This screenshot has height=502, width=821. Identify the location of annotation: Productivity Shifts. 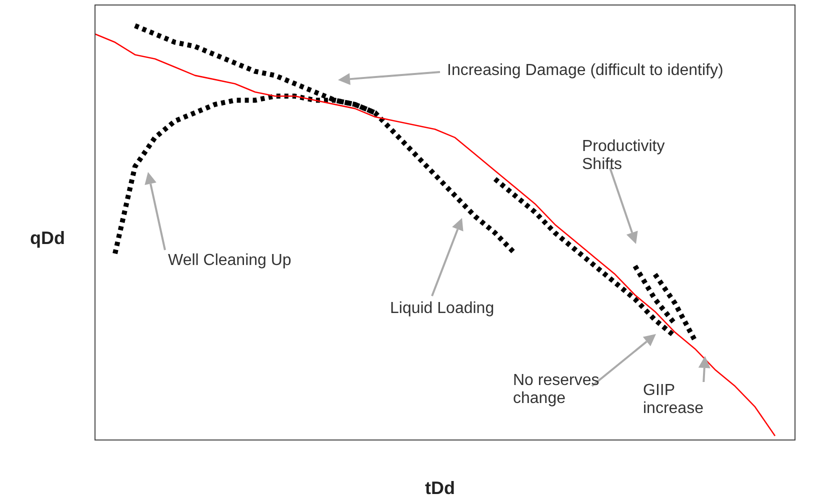
(624, 156).